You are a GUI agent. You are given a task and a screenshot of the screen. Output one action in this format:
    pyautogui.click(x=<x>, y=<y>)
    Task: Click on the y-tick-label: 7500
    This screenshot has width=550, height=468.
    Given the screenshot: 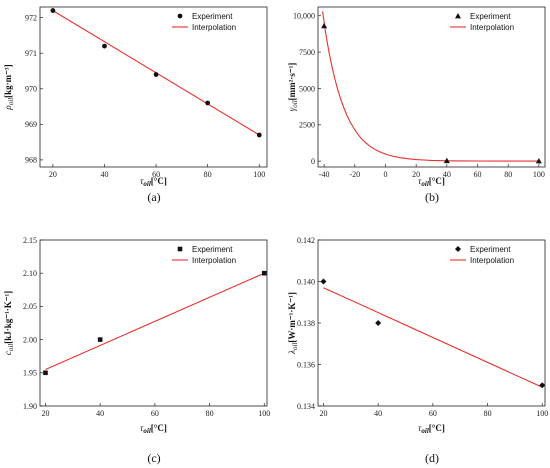 What is the action you would take?
    pyautogui.click(x=307, y=52)
    